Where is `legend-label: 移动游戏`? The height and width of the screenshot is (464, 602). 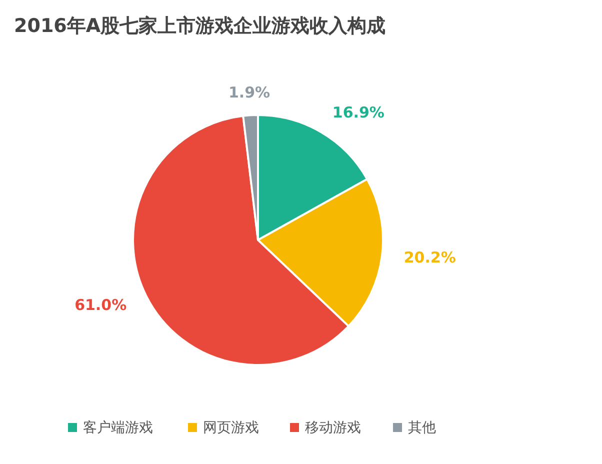 legend-label: 移动游戏 is located at coordinates (333, 428).